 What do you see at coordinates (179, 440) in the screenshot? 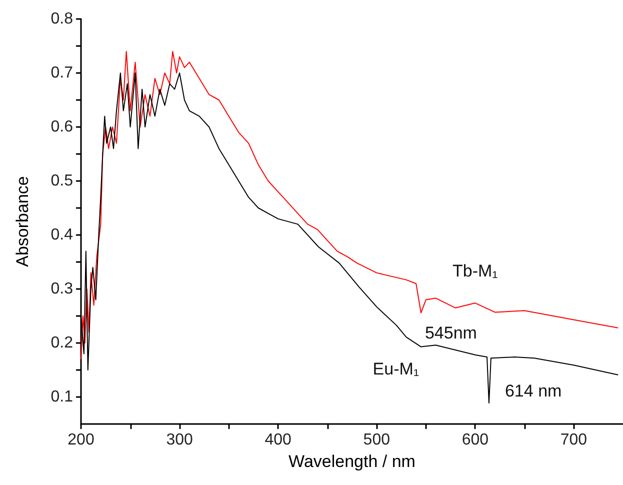
I see `x-tick-label: 300` at bounding box center [179, 440].